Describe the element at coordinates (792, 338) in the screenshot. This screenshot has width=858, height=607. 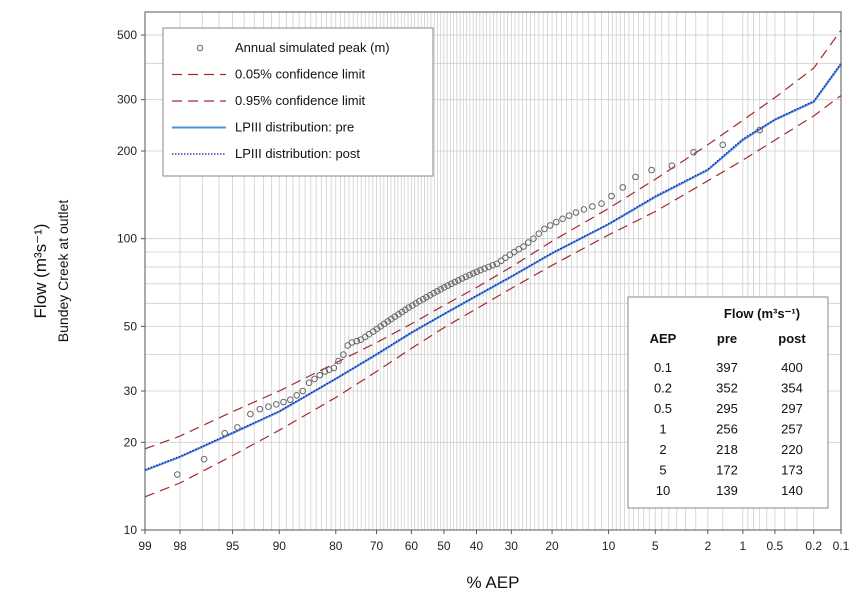
I see `table-header-post: post` at that location.